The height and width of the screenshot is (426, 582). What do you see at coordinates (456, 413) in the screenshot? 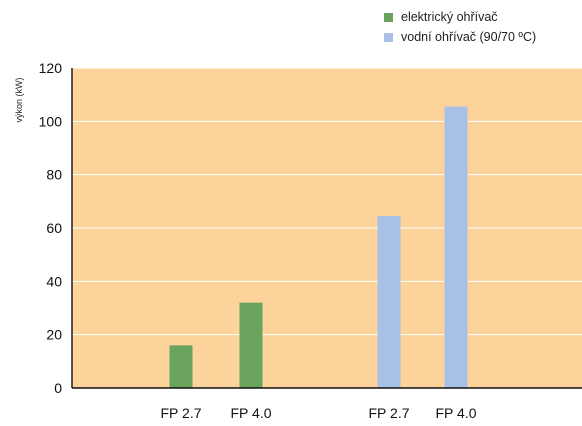
I see `x-category-label-4: FP 4.0` at bounding box center [456, 413].